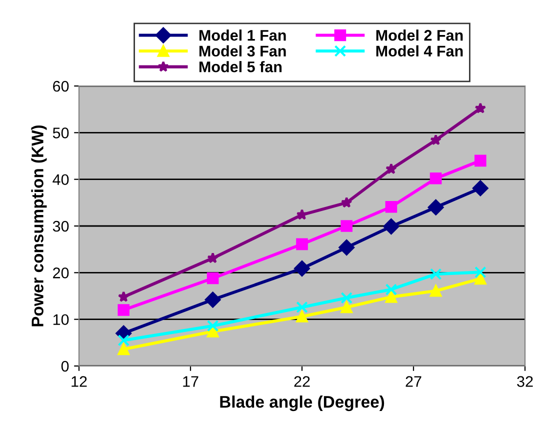  What do you see at coordinates (302, 404) in the screenshot?
I see `x-axis-title: Blade angle (Degree)` at bounding box center [302, 404].